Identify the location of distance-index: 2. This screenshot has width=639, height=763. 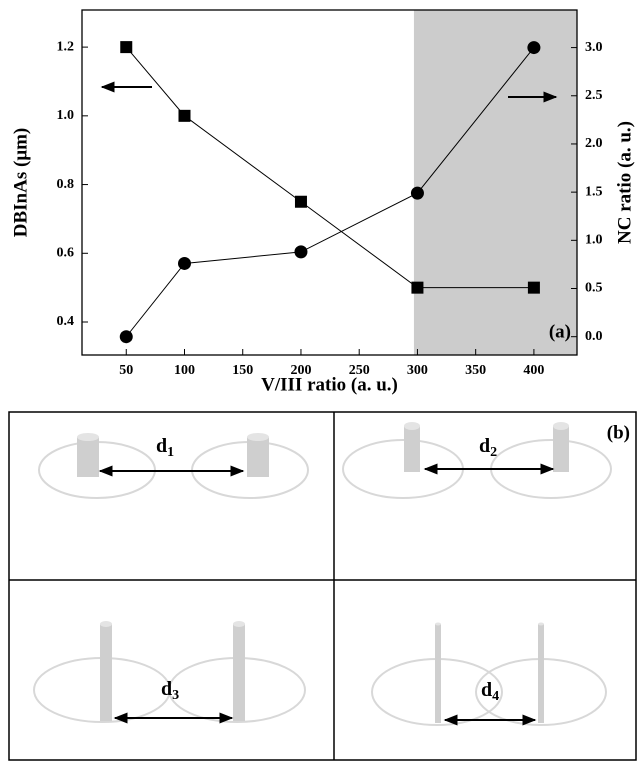
(493, 452).